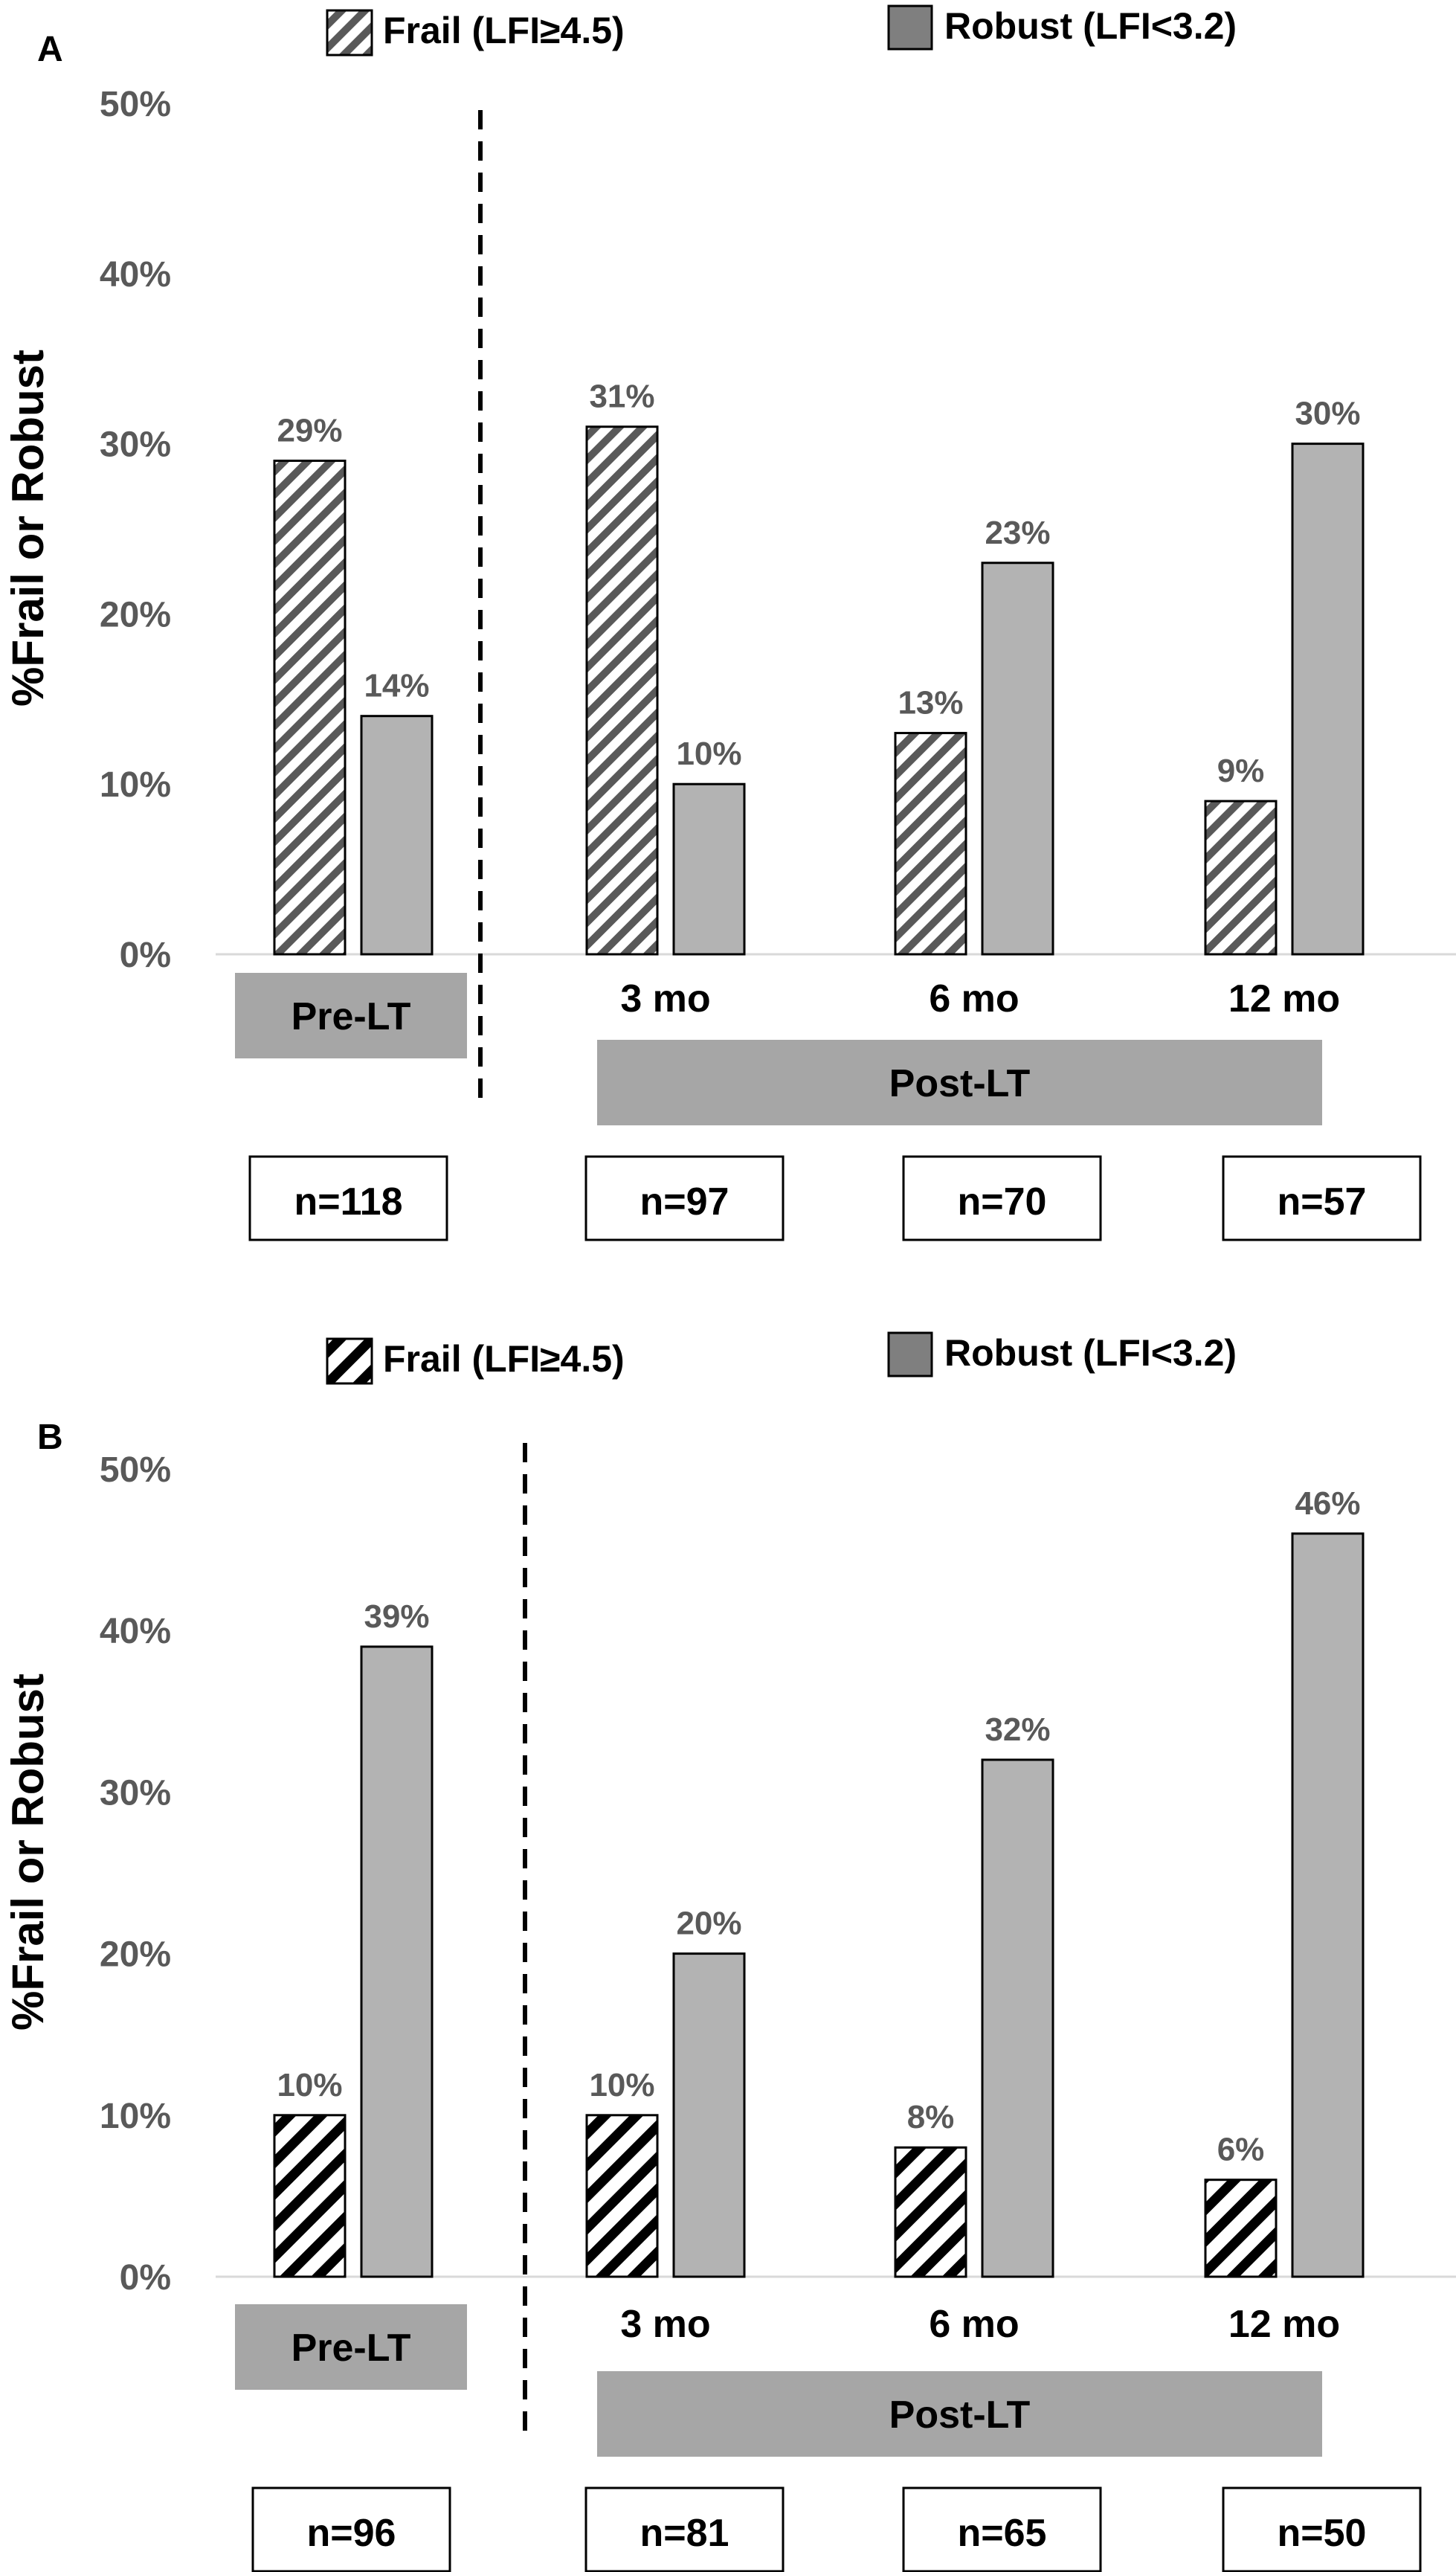 This screenshot has height=2572, width=1456. I want to click on data-label-robust: 14%, so click(397, 686).